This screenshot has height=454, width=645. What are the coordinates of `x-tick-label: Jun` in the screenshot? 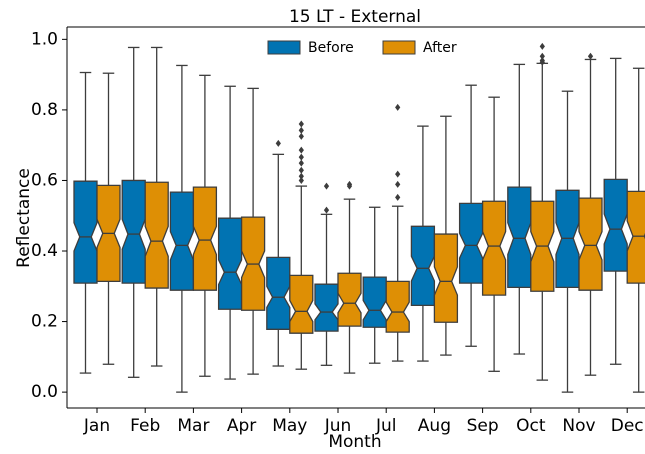 It's located at (338, 426).